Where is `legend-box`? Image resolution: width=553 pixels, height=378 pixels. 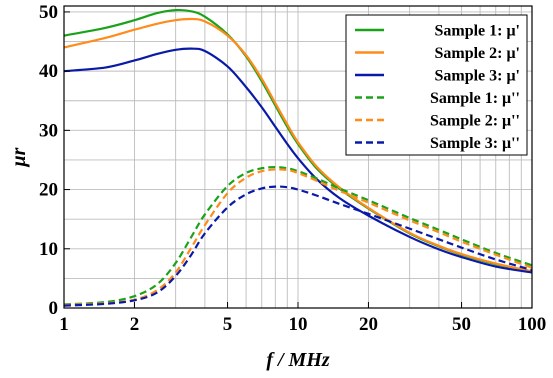
legend-box is located at coordinates (436, 85).